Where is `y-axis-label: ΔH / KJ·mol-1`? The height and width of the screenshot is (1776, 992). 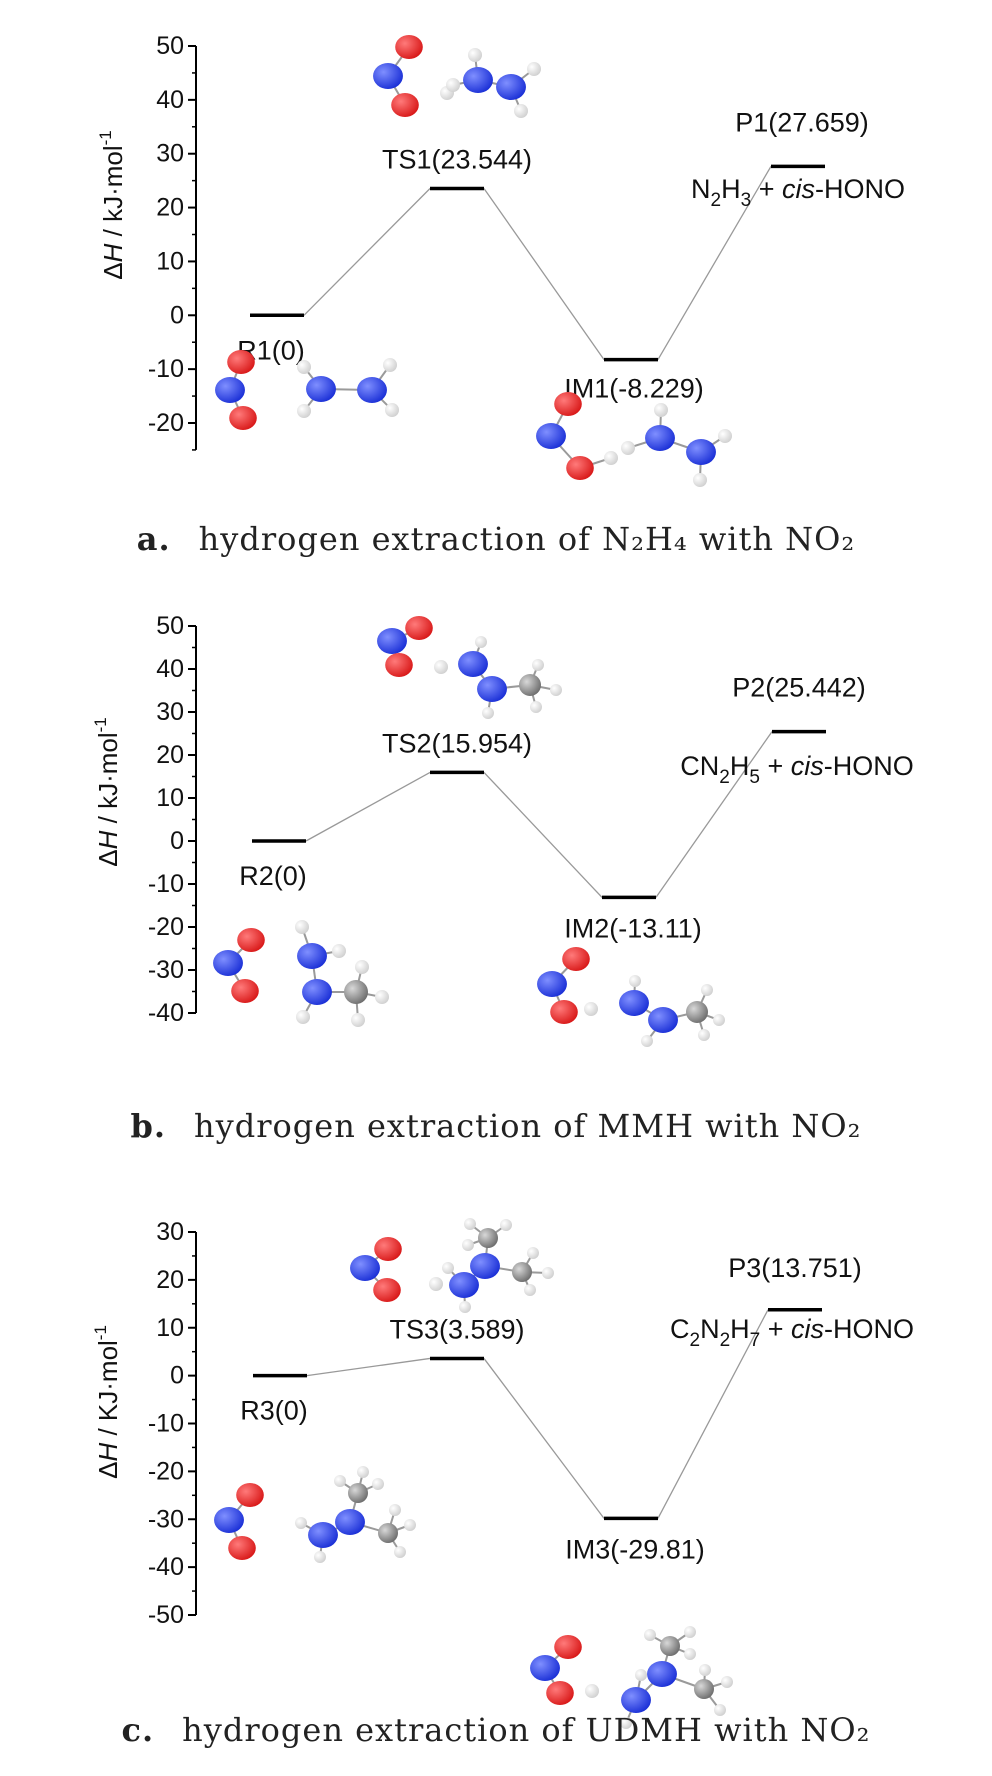
y-axis-label: ΔH / KJ·mol-1 is located at coordinates (107, 1402).